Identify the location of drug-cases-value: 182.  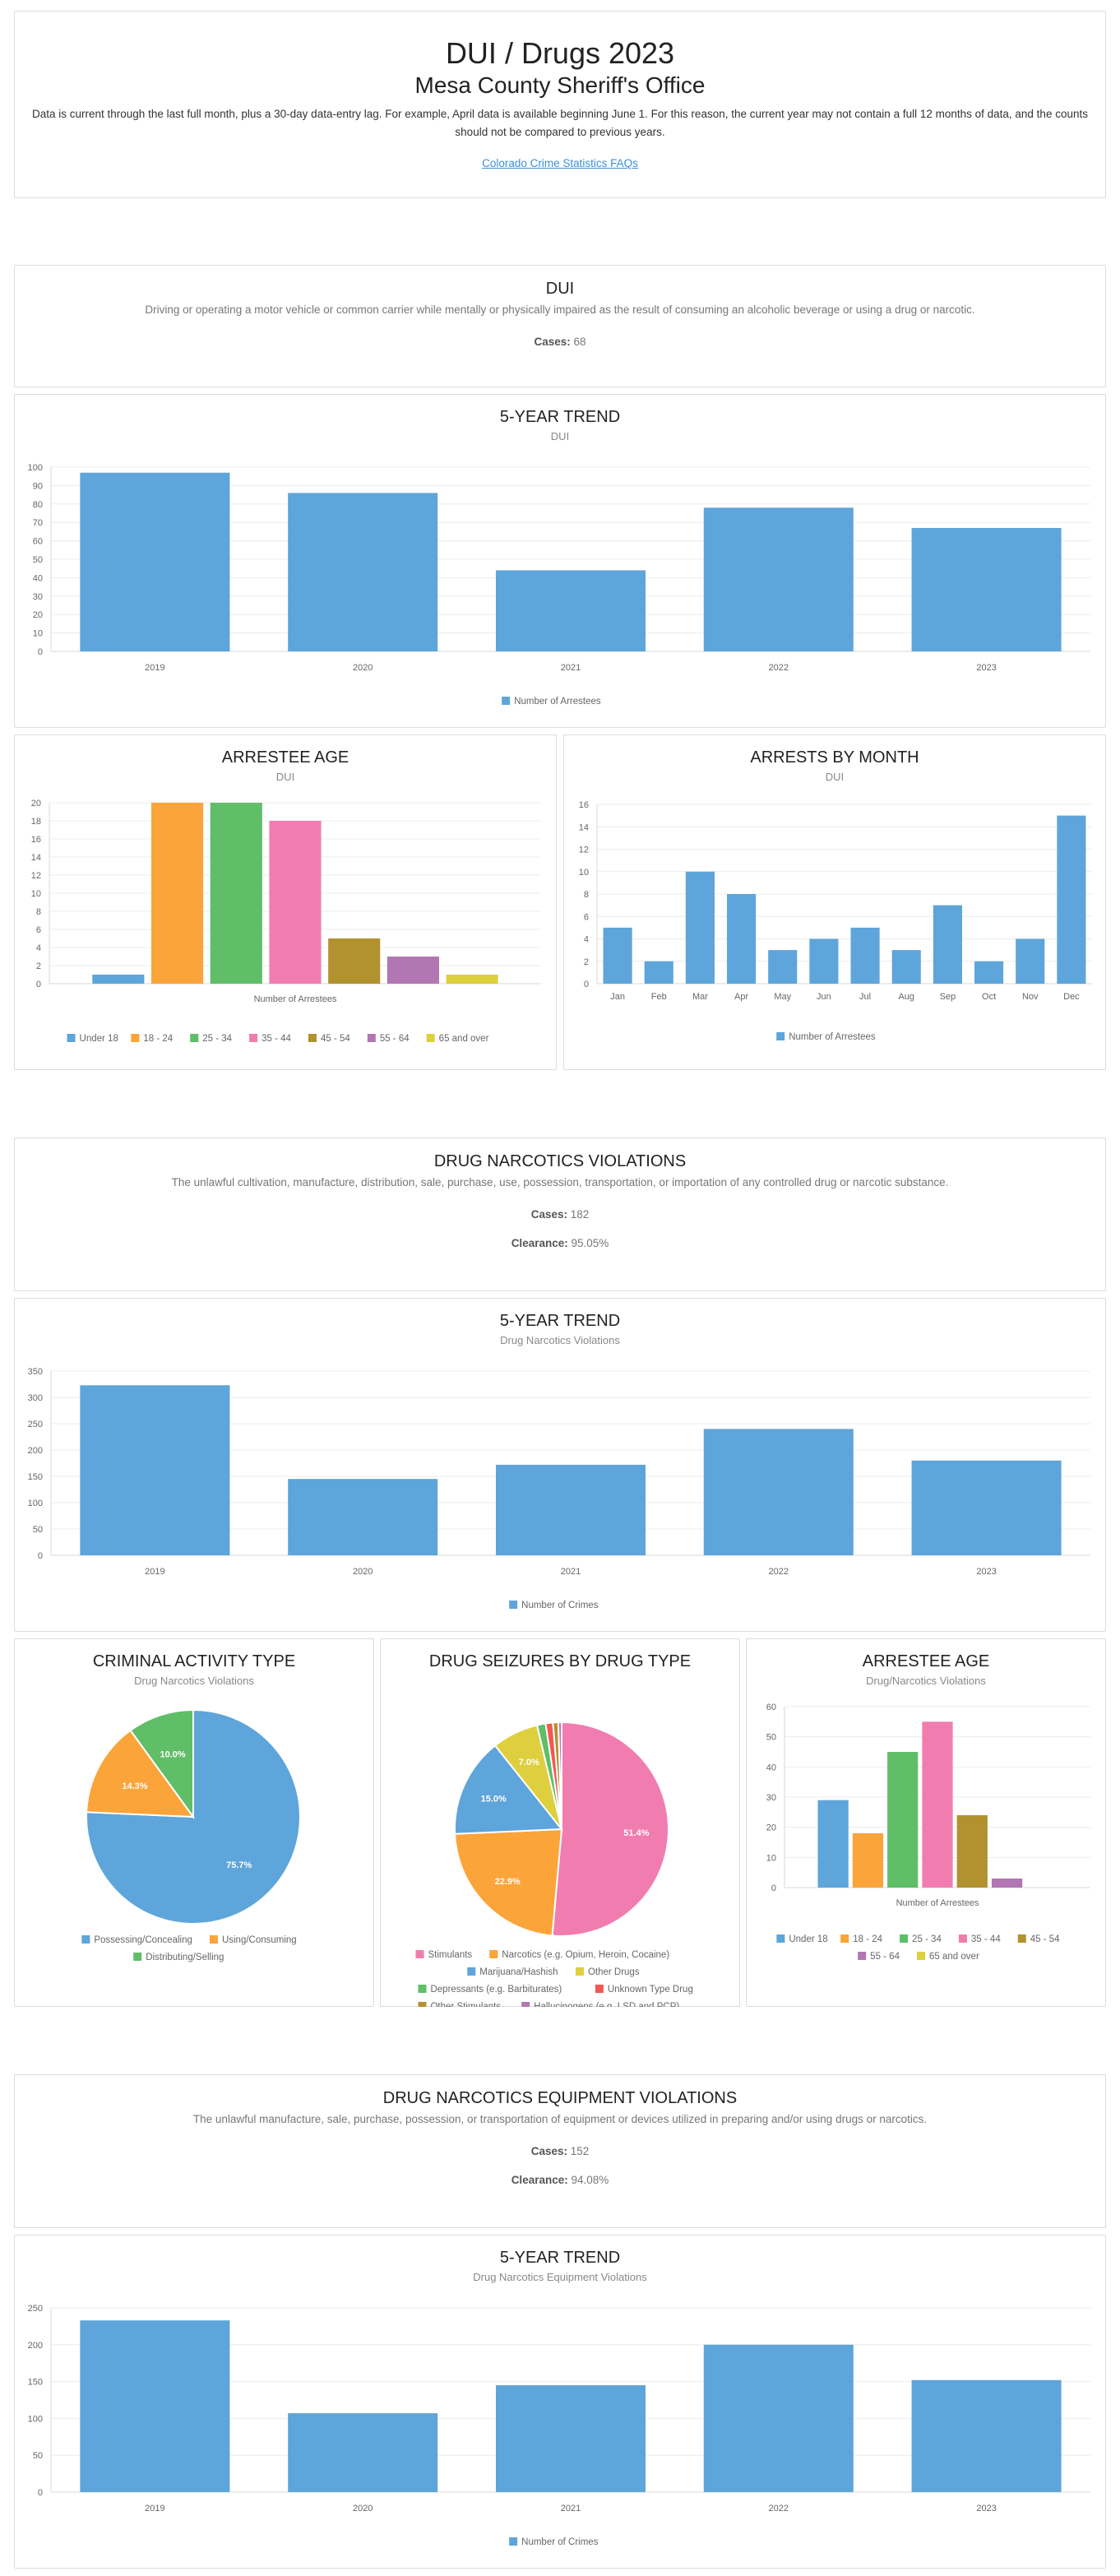
(580, 1214).